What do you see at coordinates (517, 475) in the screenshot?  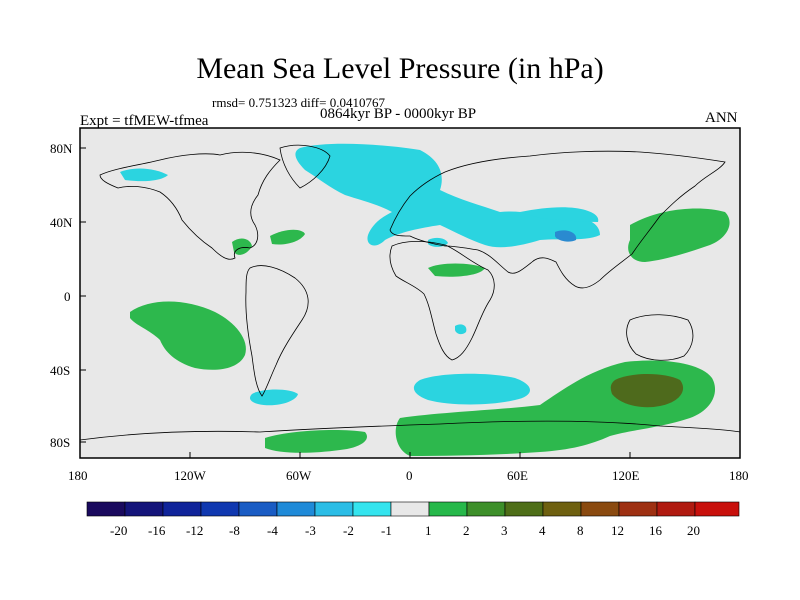 I see `lon-label-60e: 60E` at bounding box center [517, 475].